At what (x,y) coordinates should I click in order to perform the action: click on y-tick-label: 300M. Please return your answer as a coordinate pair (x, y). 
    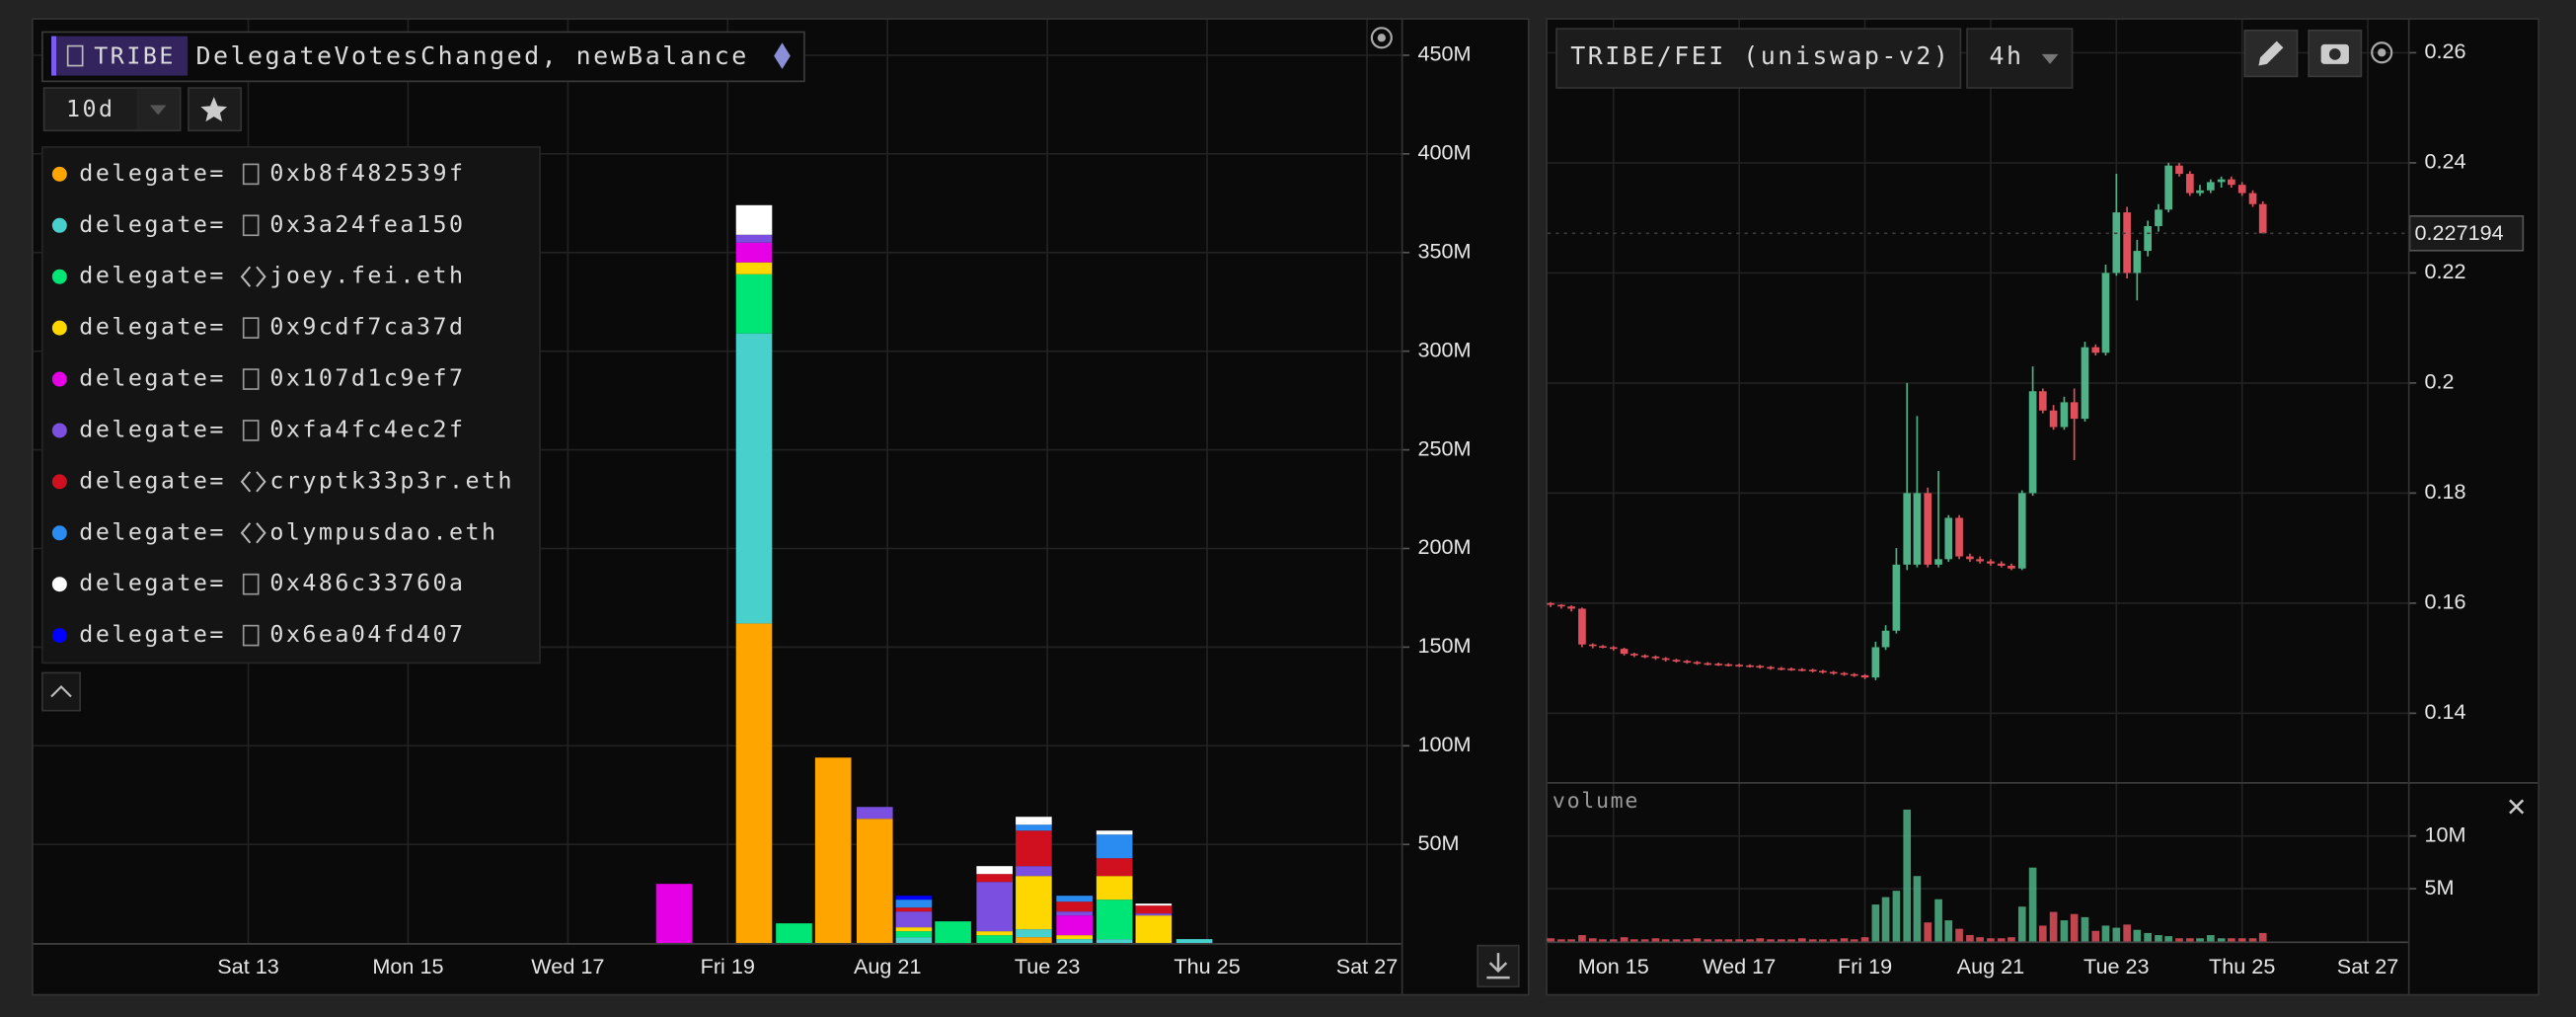
    Looking at the image, I should click on (1444, 349).